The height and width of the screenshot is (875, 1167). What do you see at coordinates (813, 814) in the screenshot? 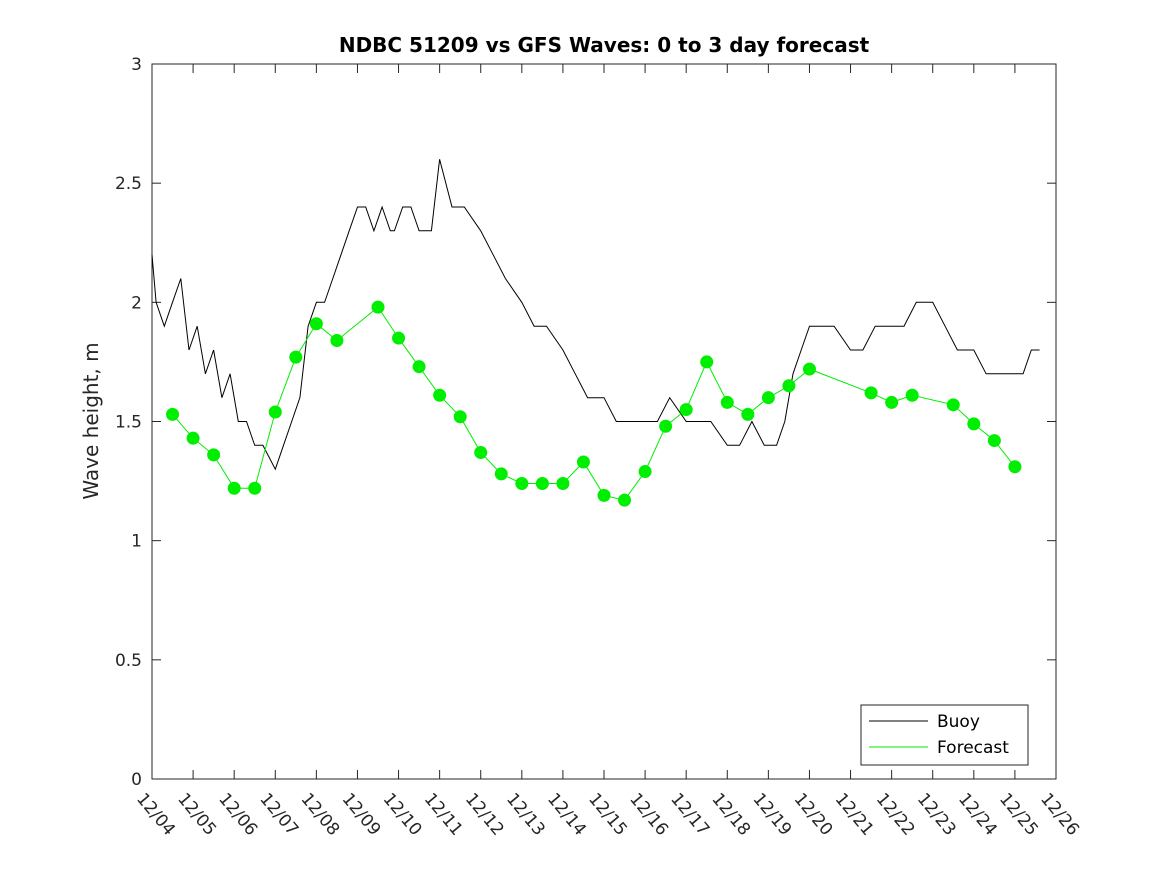
I see `x-tick-label: 12/20` at bounding box center [813, 814].